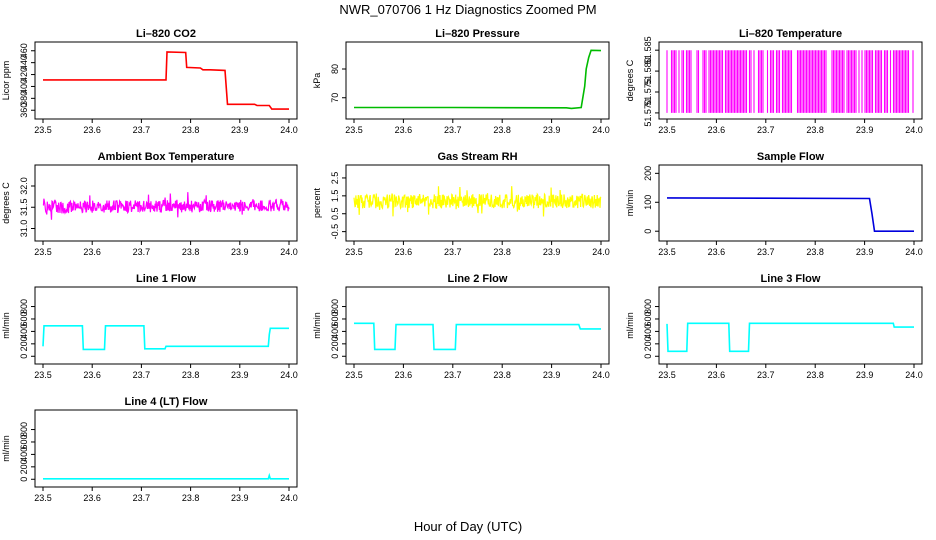 The image size is (936, 540). Describe the element at coordinates (24, 62) in the screenshot. I see `y-tick-label: 440` at that location.